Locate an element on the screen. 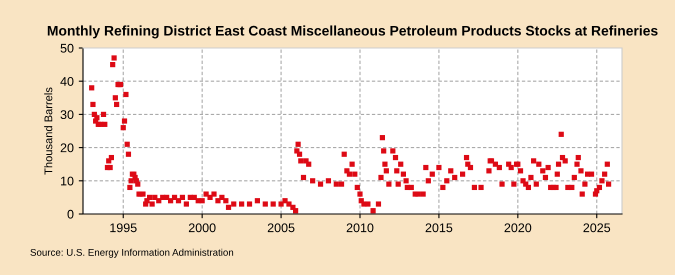 Image resolution: width=675 pixels, height=275 pixels. x-tick-label: 1995 is located at coordinates (123, 227).